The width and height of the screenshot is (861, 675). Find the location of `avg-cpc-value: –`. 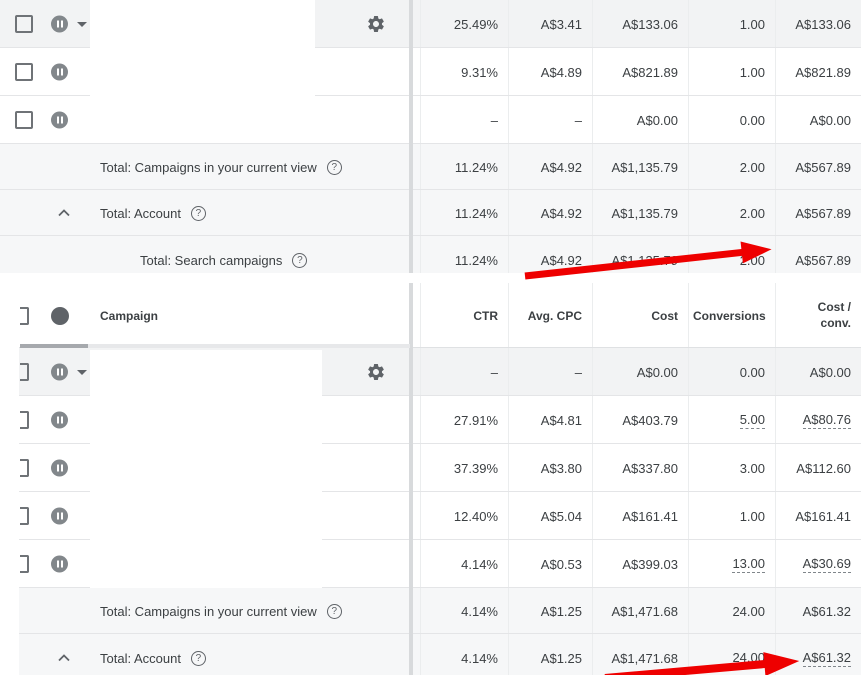

avg-cpc-value: – is located at coordinates (550, 120).